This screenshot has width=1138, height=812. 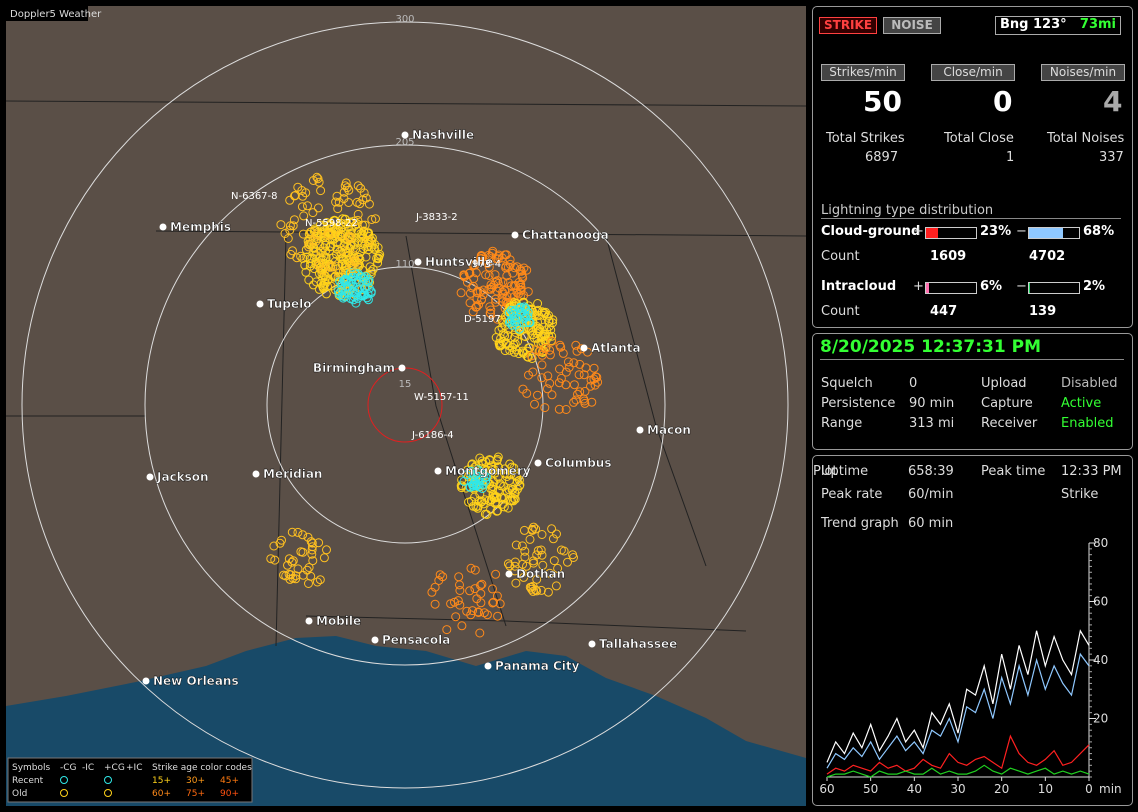 What do you see at coordinates (912, 25) in the screenshot?
I see `noise-button: NOISE` at bounding box center [912, 25].